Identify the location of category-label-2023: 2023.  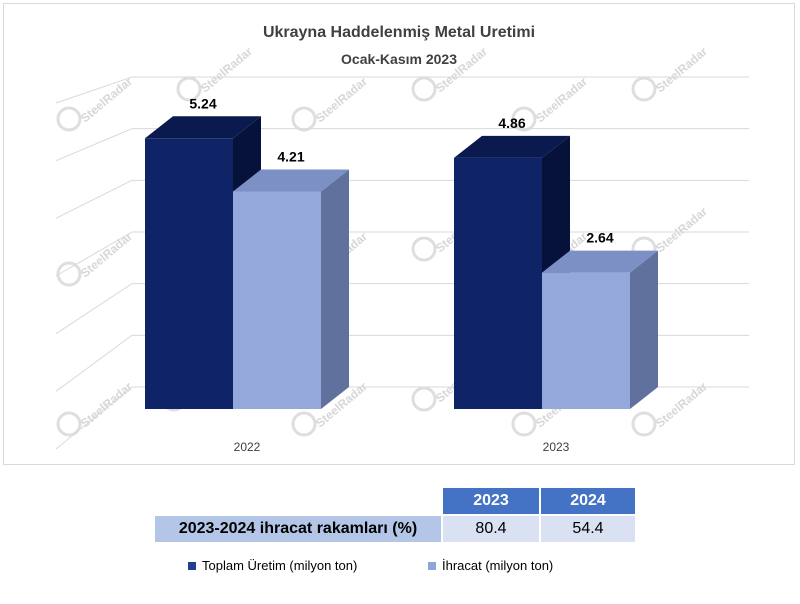
(556, 447).